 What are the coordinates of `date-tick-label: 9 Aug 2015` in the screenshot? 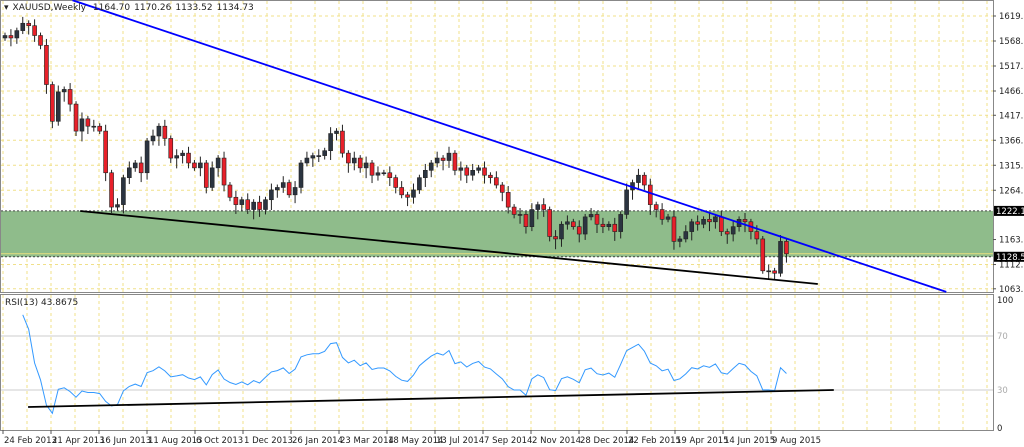 It's located at (796, 441).